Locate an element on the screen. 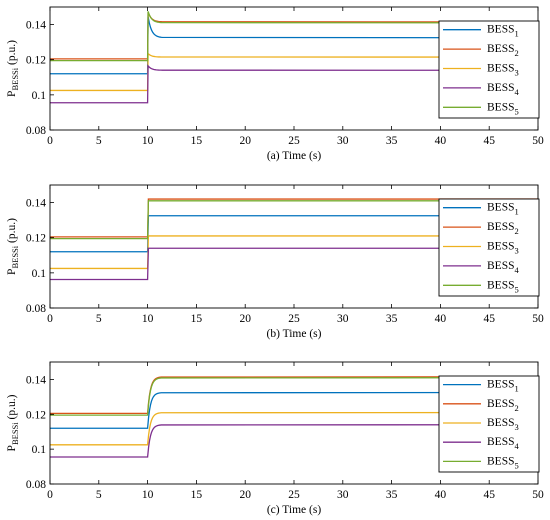 The image size is (550, 520). x-axis-label: (c) Time (s) is located at coordinates (294, 510).